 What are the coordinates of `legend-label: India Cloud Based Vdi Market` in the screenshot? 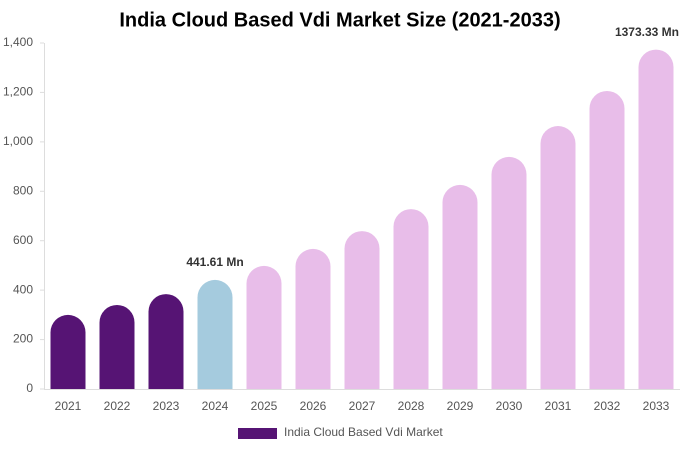 It's located at (363, 432).